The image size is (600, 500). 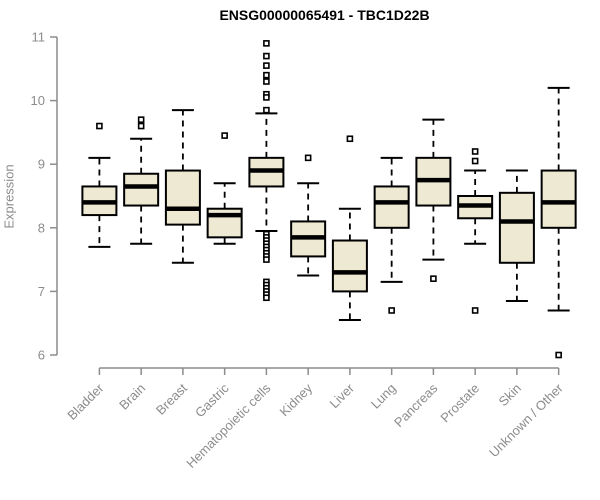 What do you see at coordinates (171, 398) in the screenshot?
I see `x-tick-label: Breast` at bounding box center [171, 398].